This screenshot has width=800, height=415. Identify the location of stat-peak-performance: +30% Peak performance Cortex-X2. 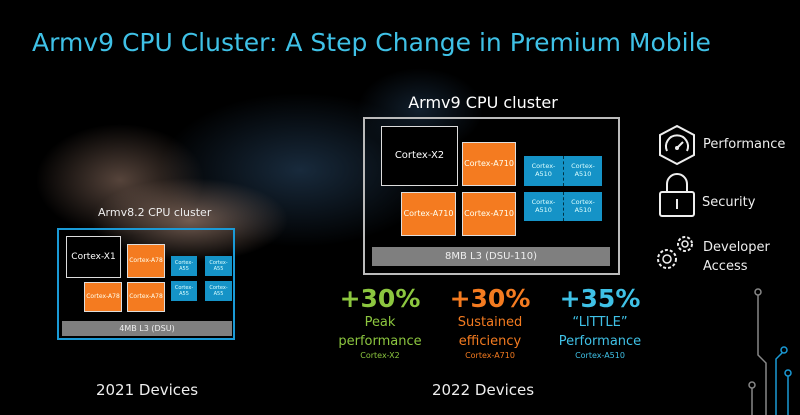
(380, 322).